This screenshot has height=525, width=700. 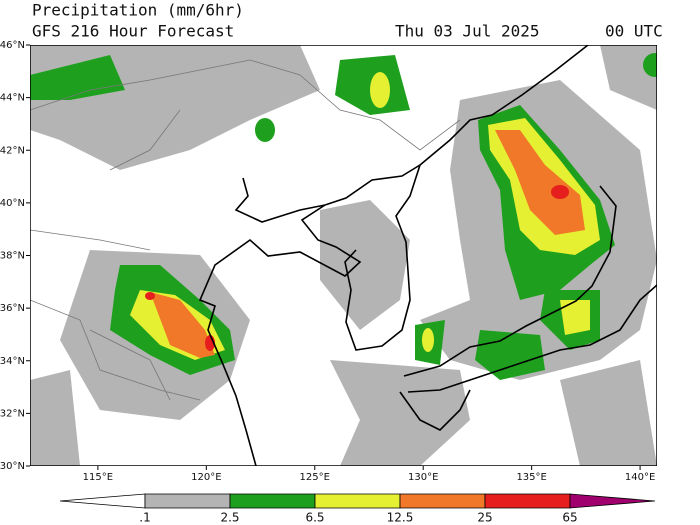 What do you see at coordinates (12, 413) in the screenshot?
I see `lat-label: 32°N` at bounding box center [12, 413].